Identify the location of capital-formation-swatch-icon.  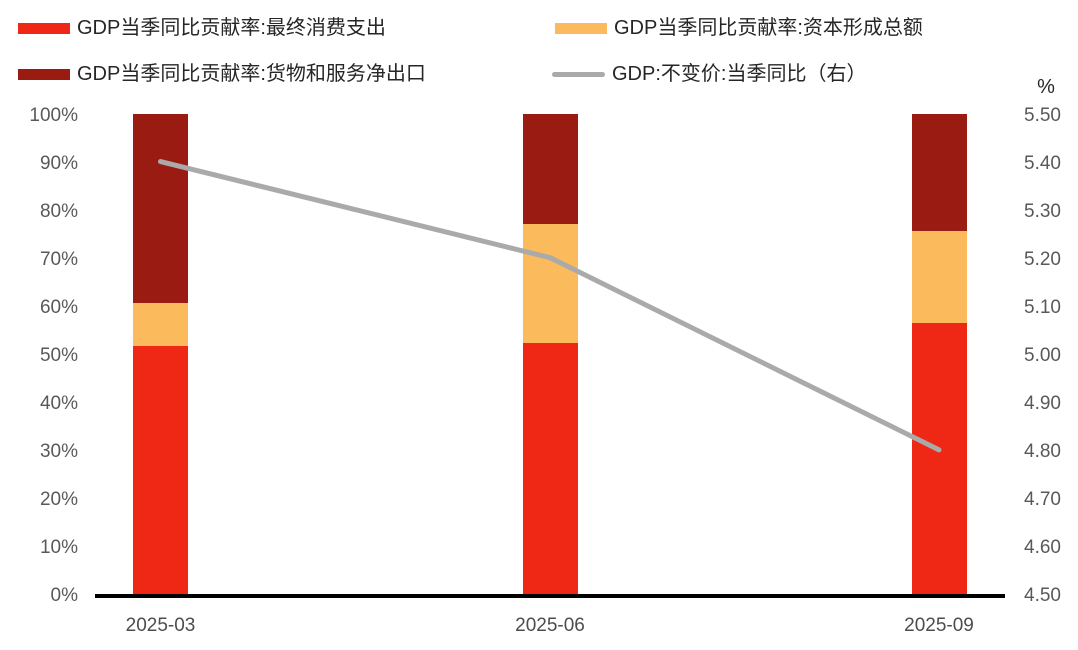
(581, 28).